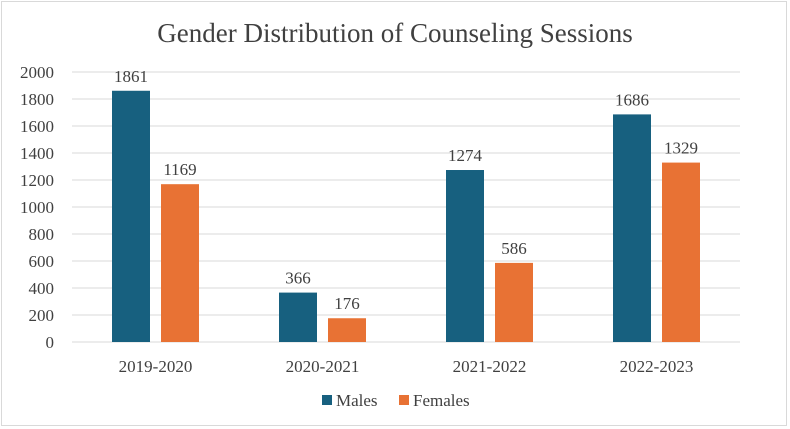 This screenshot has width=790, height=429. What do you see at coordinates (404, 400) in the screenshot?
I see `legend-swatch-females` at bounding box center [404, 400].